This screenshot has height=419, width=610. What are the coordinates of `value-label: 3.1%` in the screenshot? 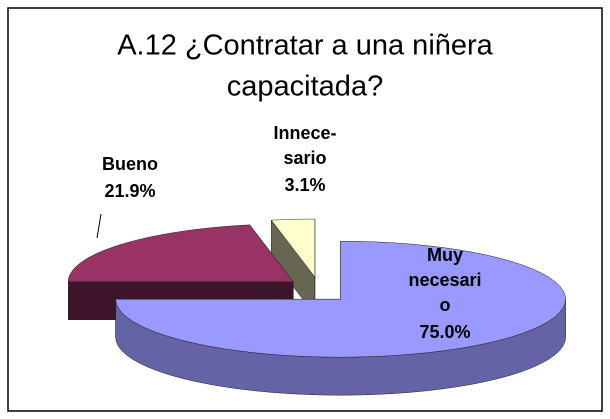 It's located at (304, 185).